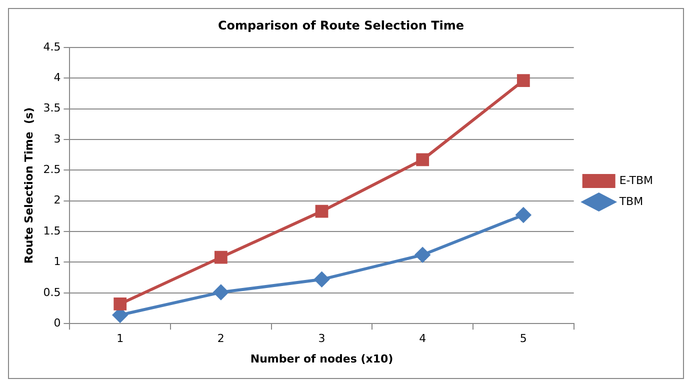 This screenshot has height=387, width=692. I want to click on y-tick-label: 0.5, so click(52, 292).